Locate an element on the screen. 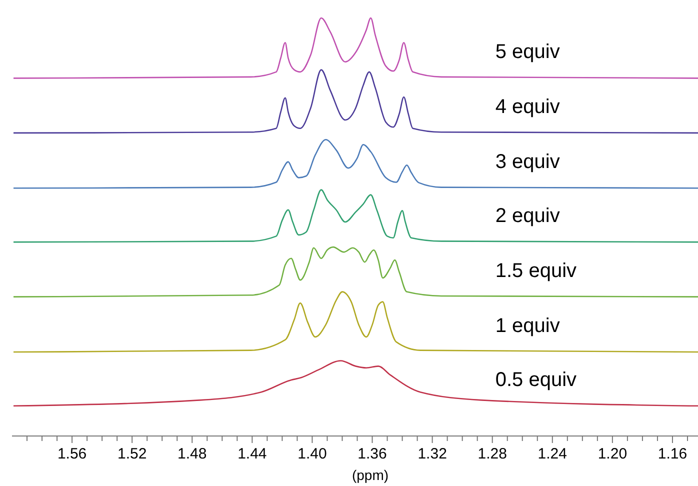 The width and height of the screenshot is (698, 486). x-tick-label: 1.24 is located at coordinates (552, 454).